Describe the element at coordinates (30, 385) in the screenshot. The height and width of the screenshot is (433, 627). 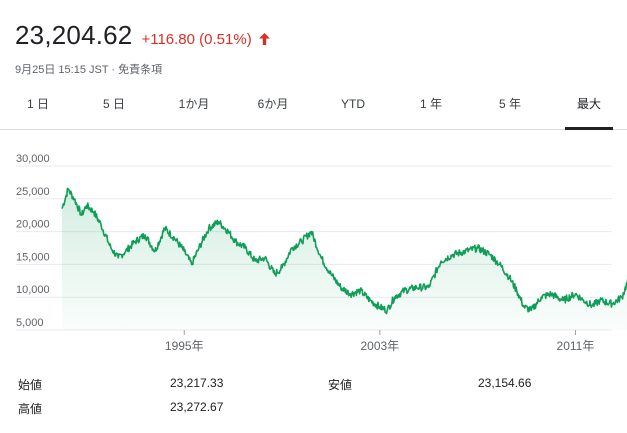
I see `open-label: 始値` at that location.